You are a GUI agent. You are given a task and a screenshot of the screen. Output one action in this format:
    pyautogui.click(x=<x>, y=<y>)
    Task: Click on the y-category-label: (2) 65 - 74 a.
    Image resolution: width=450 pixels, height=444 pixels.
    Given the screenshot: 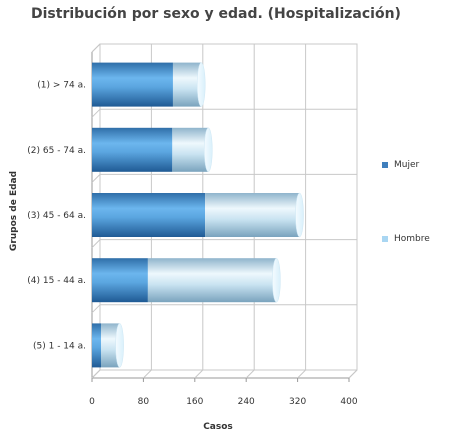 What is the action you would take?
    pyautogui.click(x=56, y=151)
    